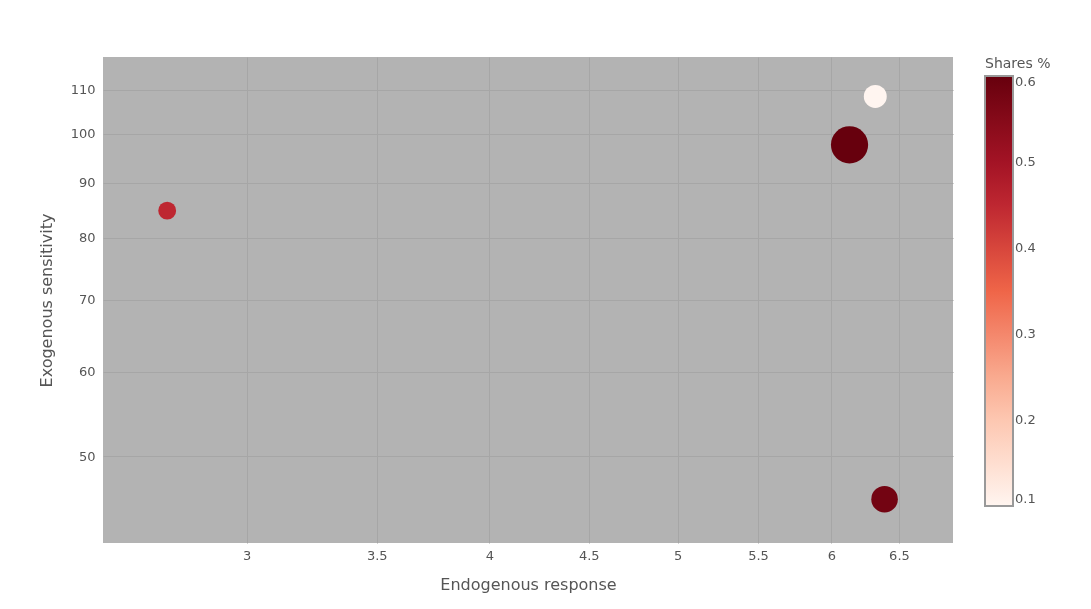 The height and width of the screenshot is (609, 1091). I want to click on y-tick-label: 110, so click(83, 90).